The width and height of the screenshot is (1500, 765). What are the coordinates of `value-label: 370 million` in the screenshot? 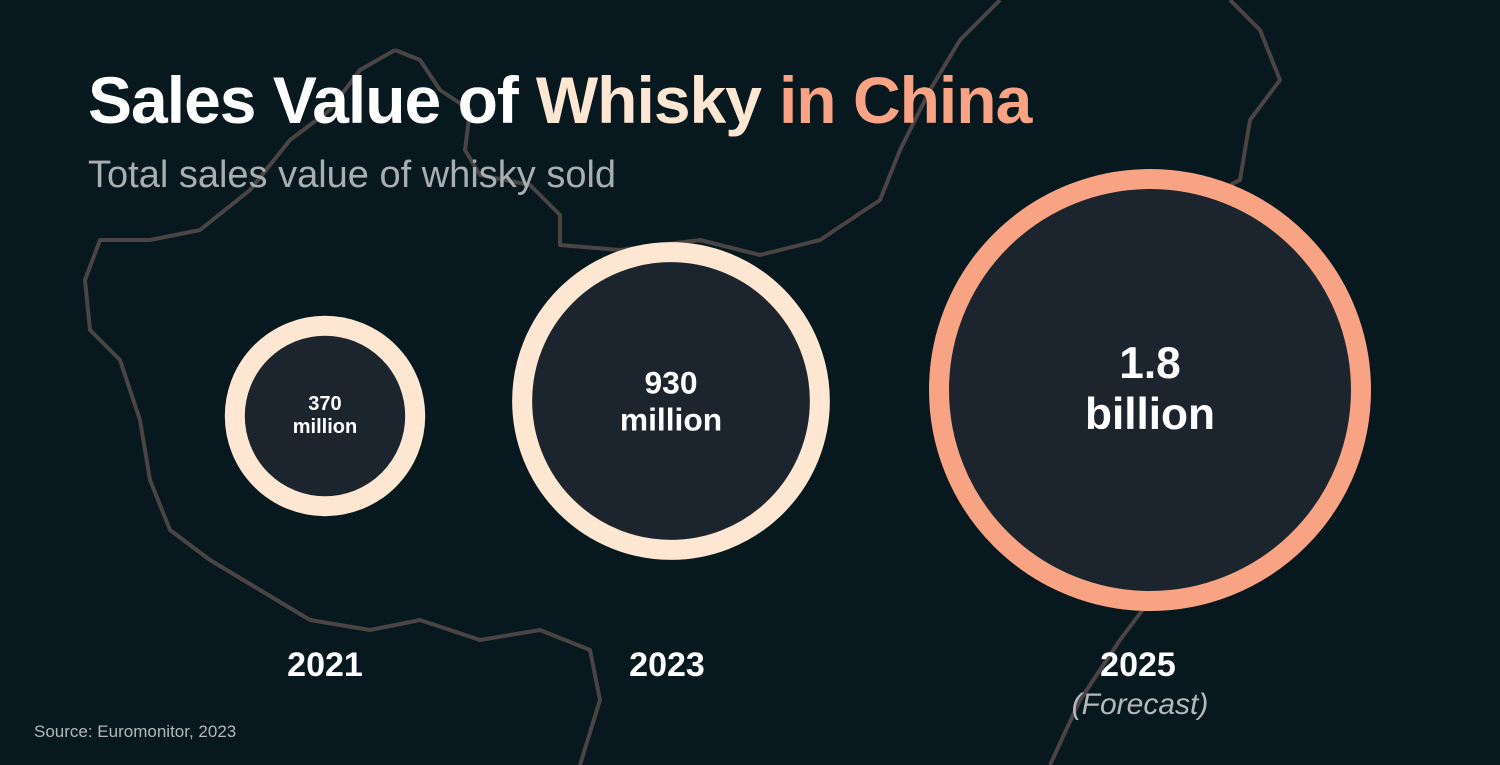 It's located at (325, 415).